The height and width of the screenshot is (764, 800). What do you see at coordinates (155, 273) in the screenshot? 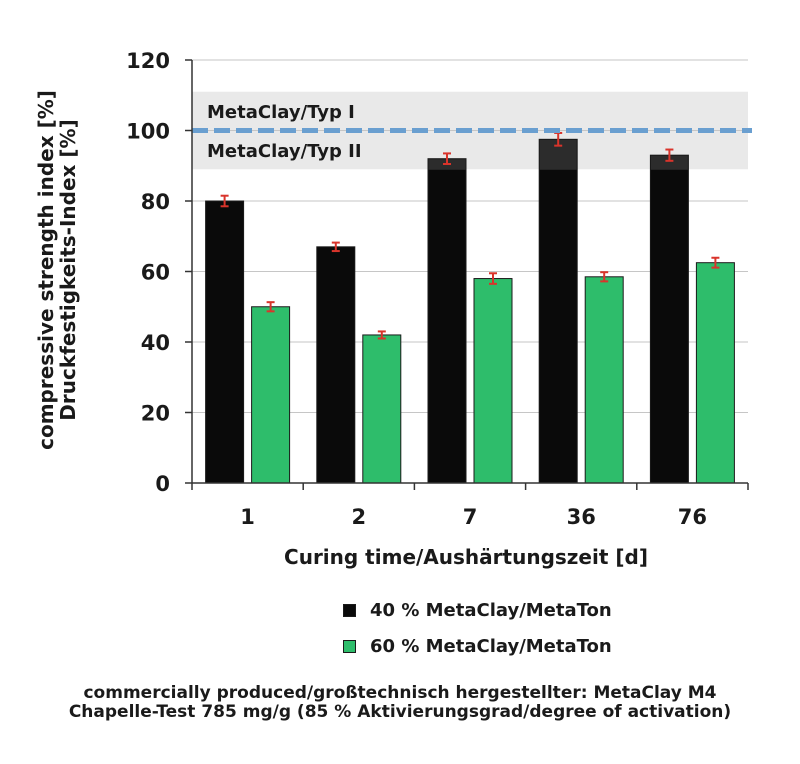
I see `y-tick-60: 60` at bounding box center [155, 273].